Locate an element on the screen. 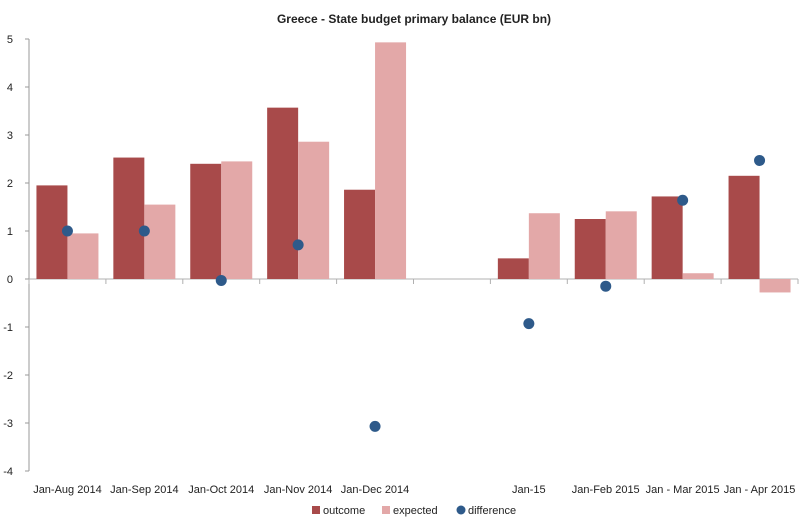  x-tick-label: Jan - Mar 2015 is located at coordinates (683, 490).